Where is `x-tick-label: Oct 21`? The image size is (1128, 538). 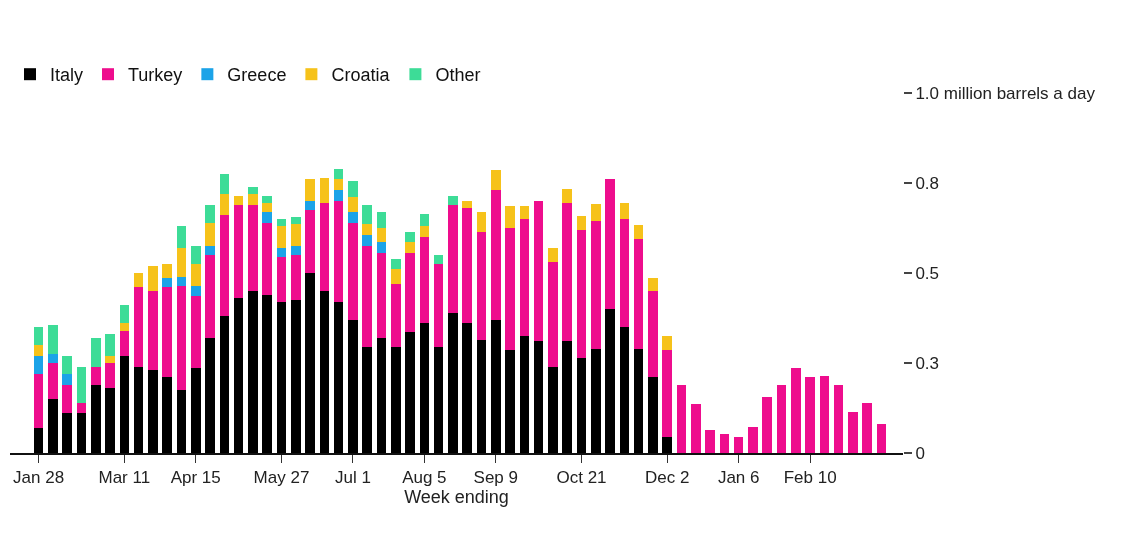 x-tick-label: Oct 21 is located at coordinates (581, 478).